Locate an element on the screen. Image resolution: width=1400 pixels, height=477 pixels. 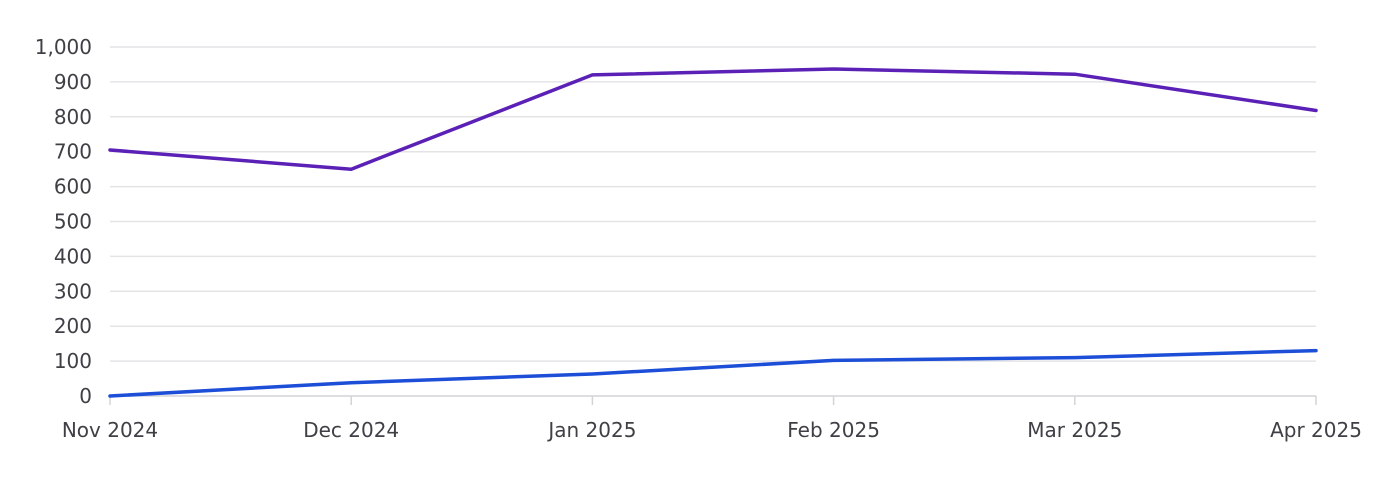
y-tick-label: 300 is located at coordinates (73, 291).